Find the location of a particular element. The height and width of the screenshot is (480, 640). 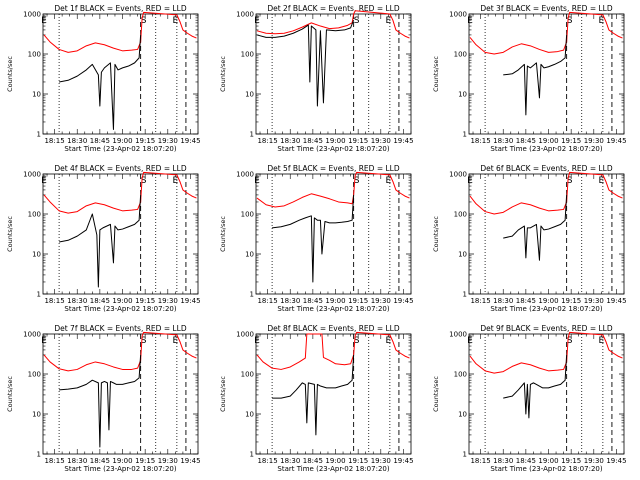

plot-title: Det 4f BLACK = Events, RED = LLD is located at coordinates (120, 168).